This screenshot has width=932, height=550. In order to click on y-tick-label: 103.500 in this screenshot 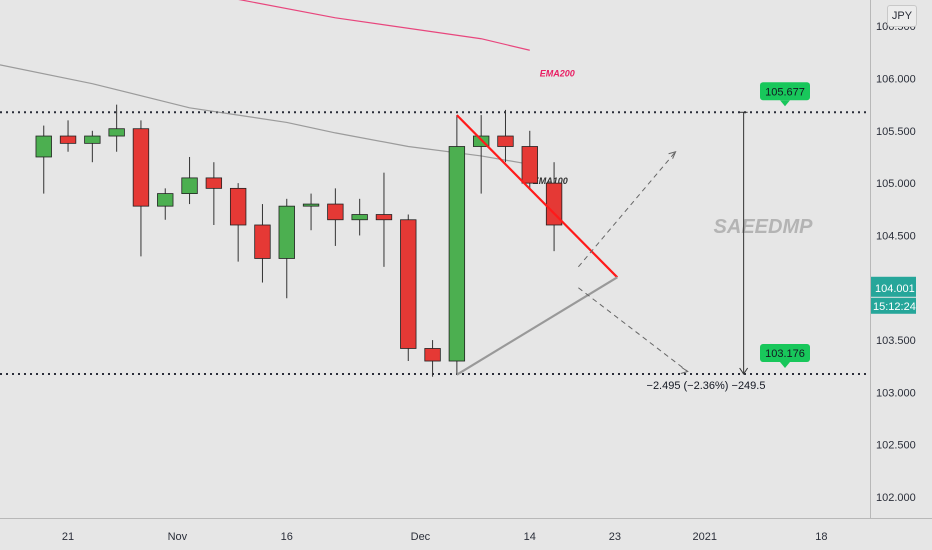, I will do `click(896, 341)`.